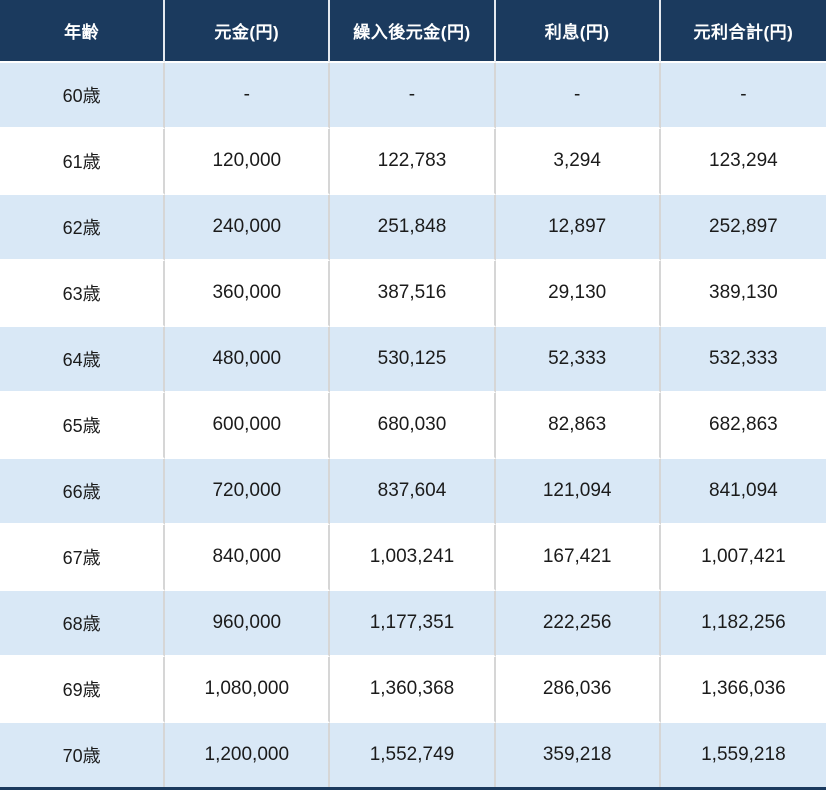 This screenshot has width=826, height=793. I want to click on value-cell: 252,897, so click(743, 228).